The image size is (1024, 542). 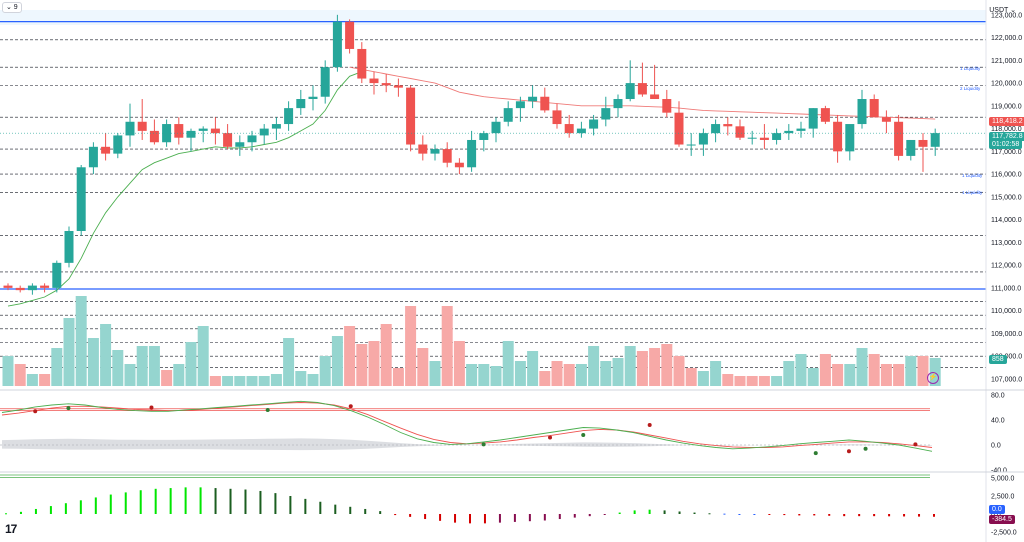 I want to click on price-tick-label: 112,000.0, so click(x=1006, y=266).